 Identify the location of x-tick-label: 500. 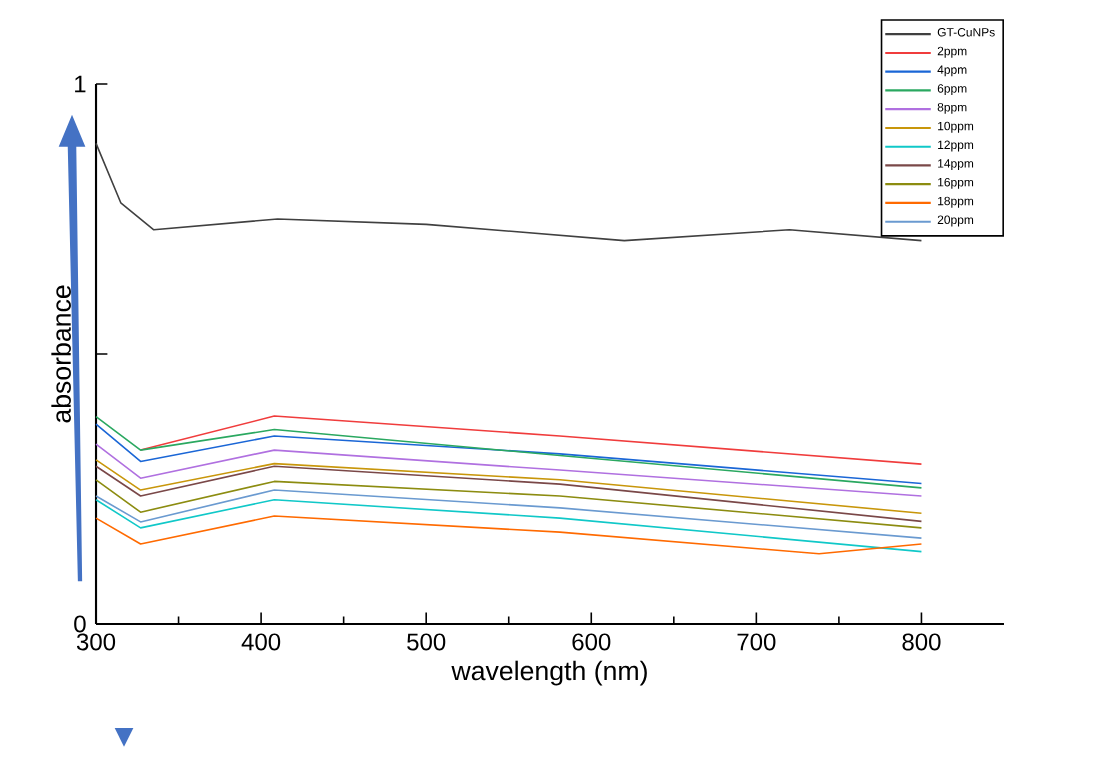
(426, 642).